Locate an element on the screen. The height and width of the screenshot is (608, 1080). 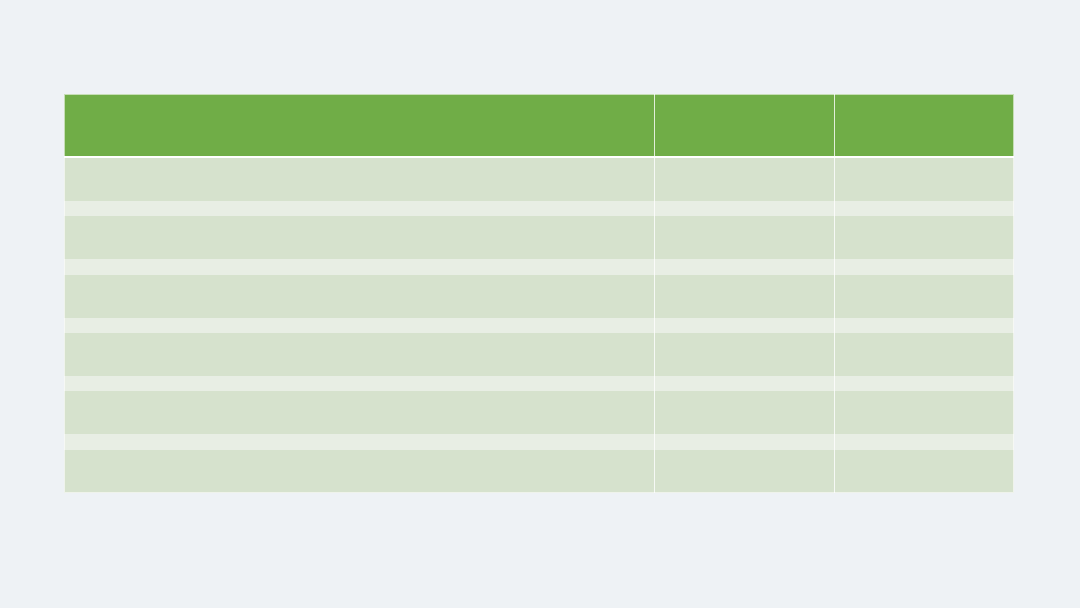
table-header is located at coordinates (539, 125).